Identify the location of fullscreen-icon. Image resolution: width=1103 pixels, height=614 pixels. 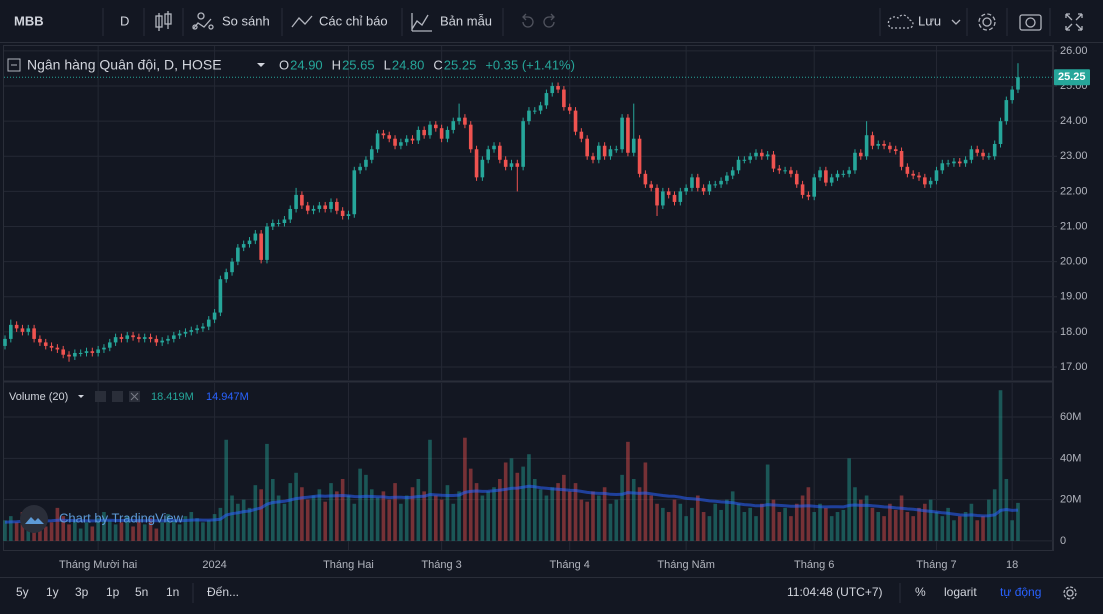
(1074, 22).